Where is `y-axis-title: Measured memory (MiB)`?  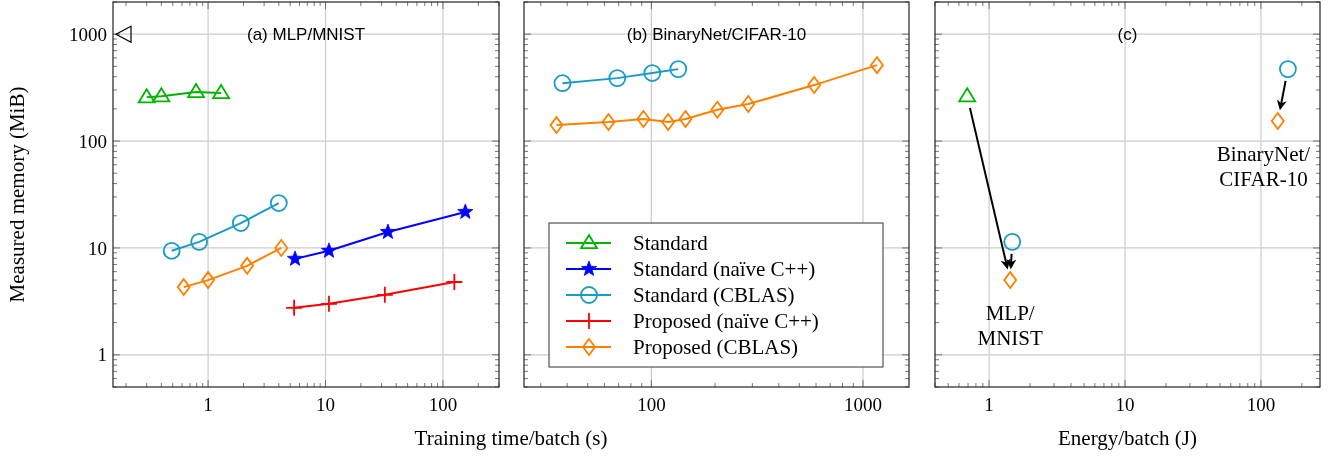
y-axis-title: Measured memory (MiB) is located at coordinates (17, 194).